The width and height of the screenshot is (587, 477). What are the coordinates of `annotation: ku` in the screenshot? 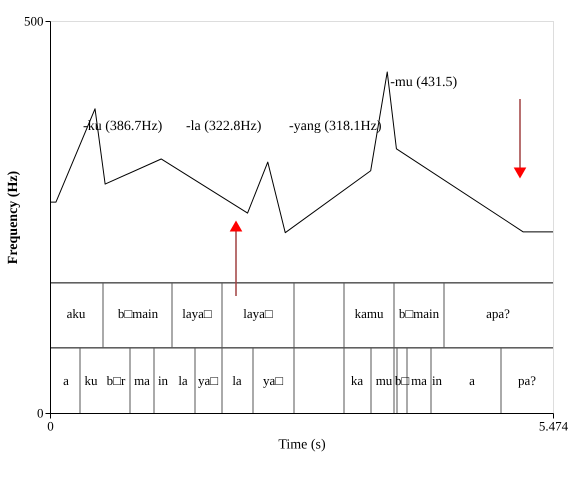 It's located at (91, 380).